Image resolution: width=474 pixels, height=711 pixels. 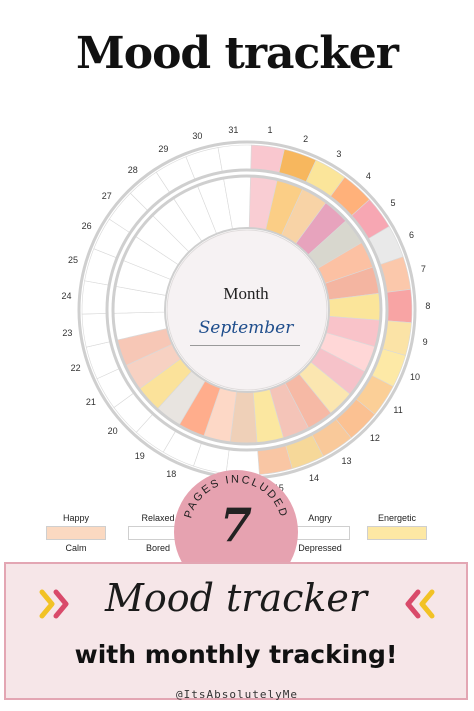 I want to click on chevron-right-icon, so click(x=54, y=604).